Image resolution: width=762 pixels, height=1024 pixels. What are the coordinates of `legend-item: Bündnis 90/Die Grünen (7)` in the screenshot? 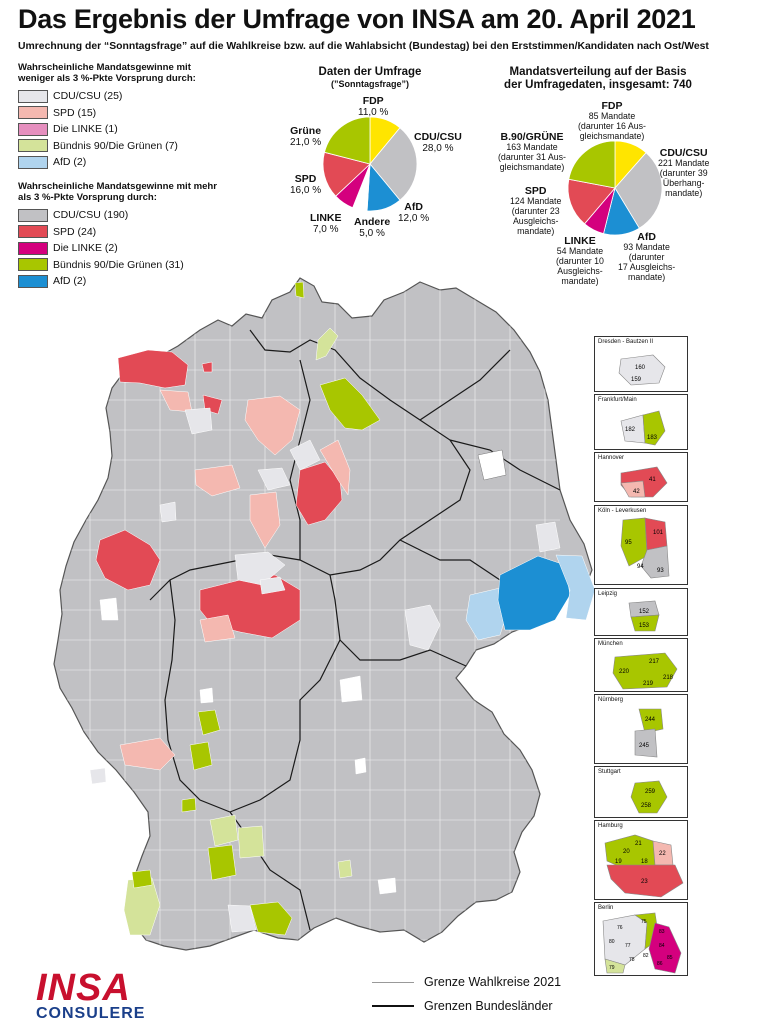 It's located at (123, 146).